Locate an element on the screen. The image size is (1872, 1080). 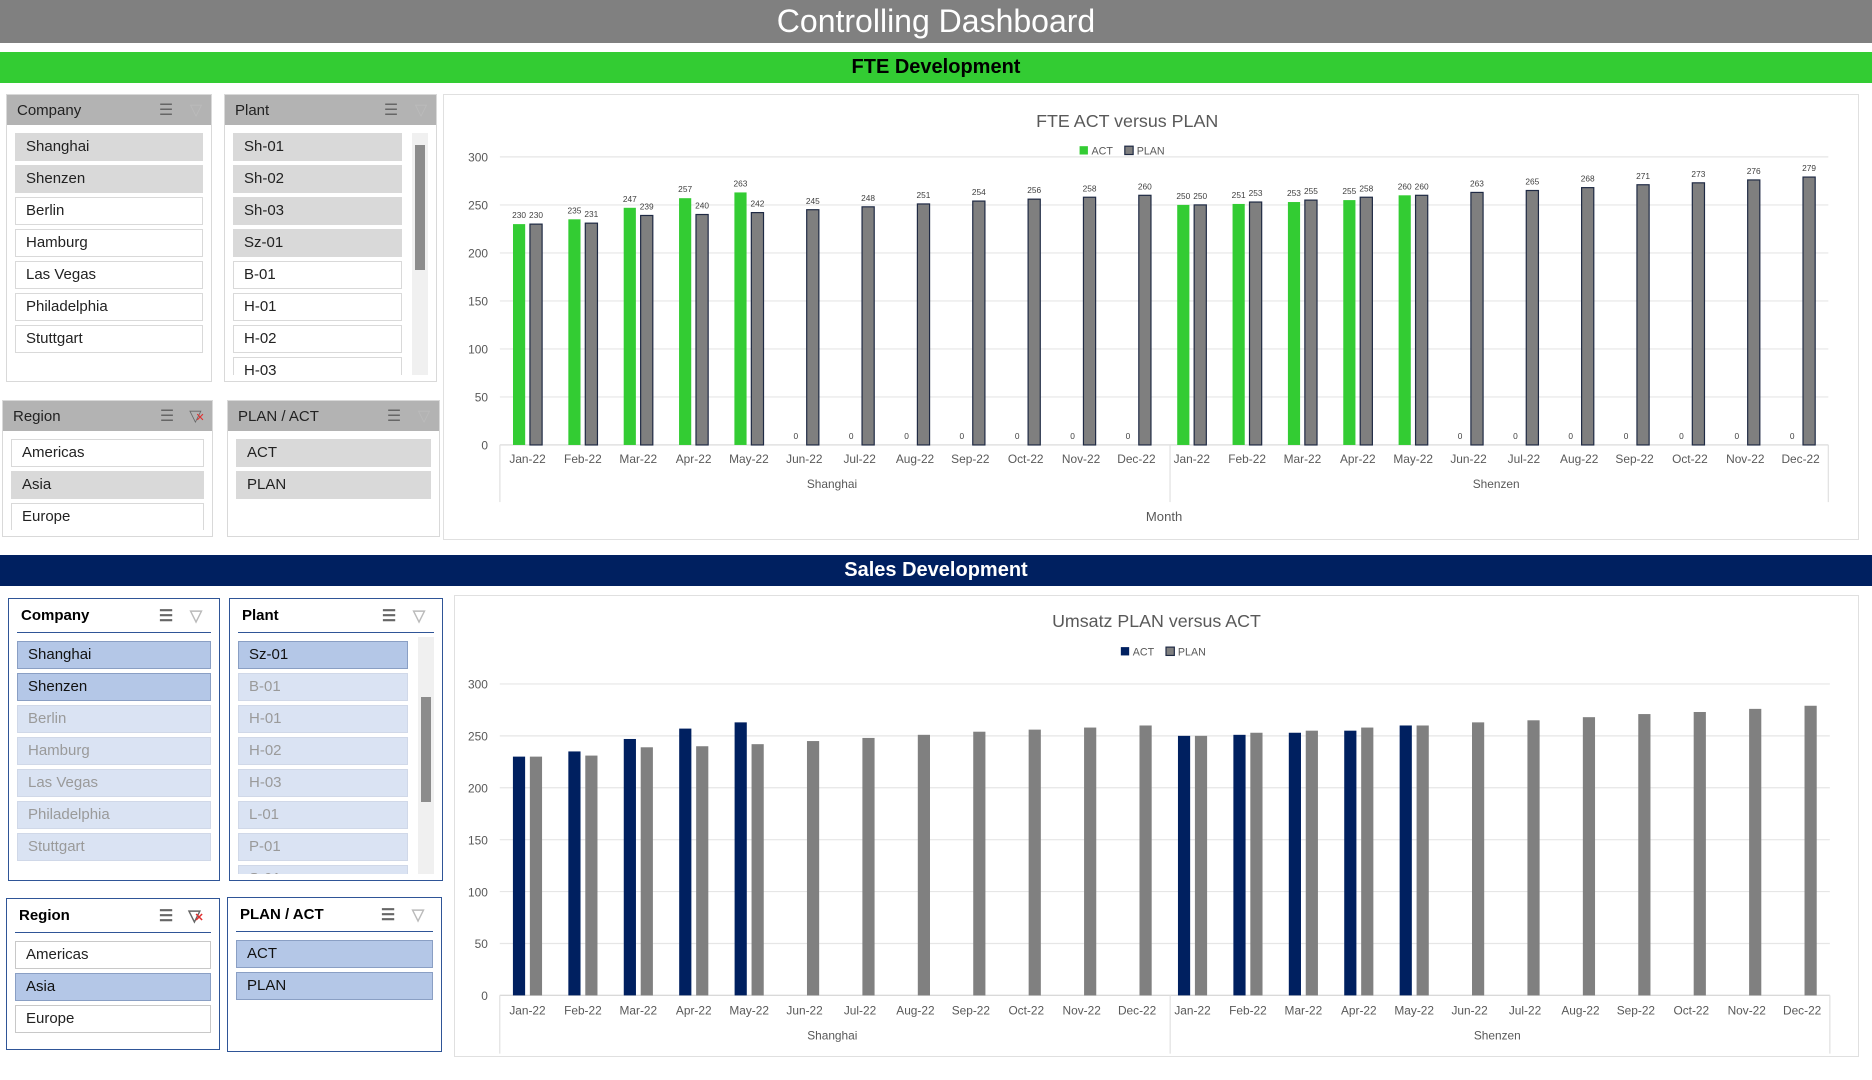
y-tick-label: 0 is located at coordinates (484, 446).